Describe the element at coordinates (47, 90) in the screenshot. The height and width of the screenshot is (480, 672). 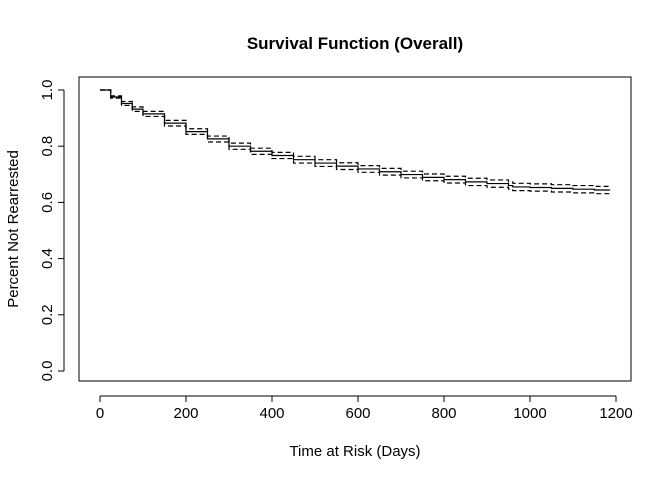
I see `y-tick-label: 1.0` at that location.